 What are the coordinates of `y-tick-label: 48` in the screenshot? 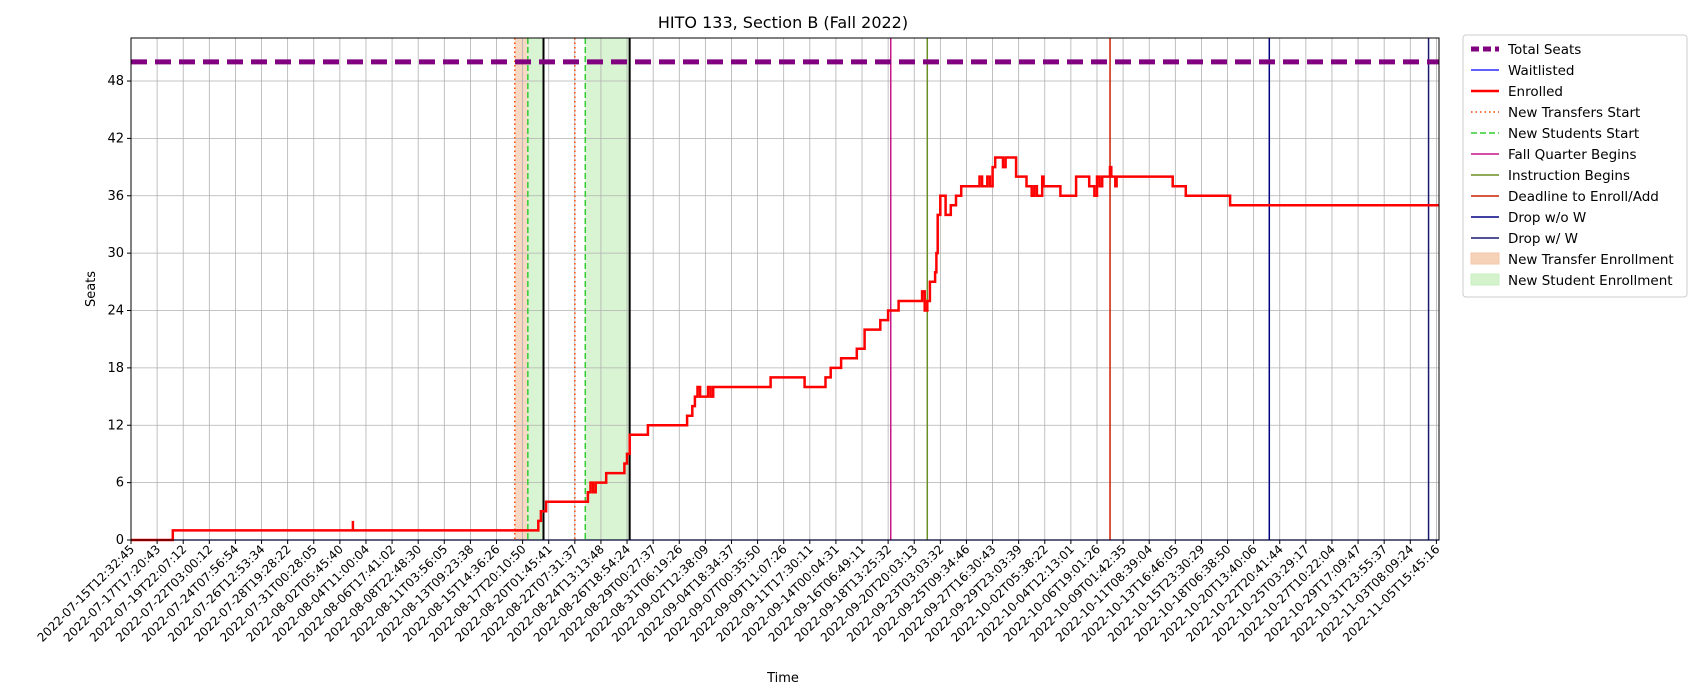 It's located at (115, 81).